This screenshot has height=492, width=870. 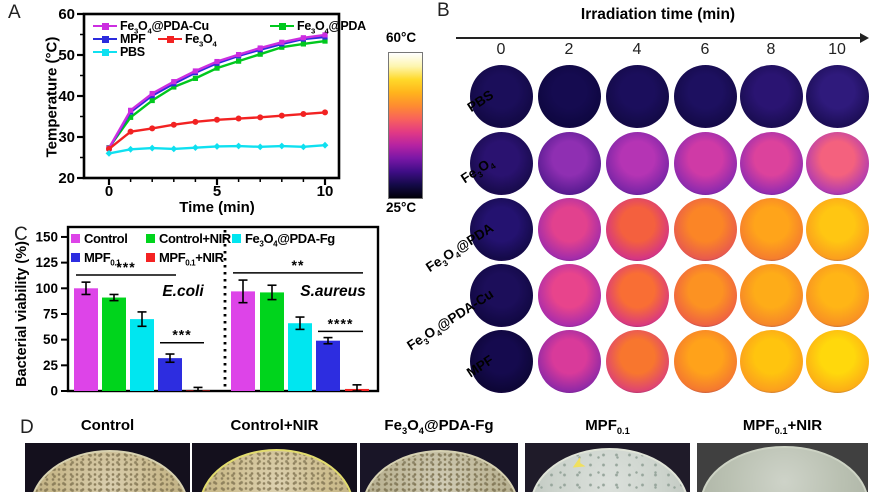 I want to click on x-tick-label: 5, so click(x=217, y=191).